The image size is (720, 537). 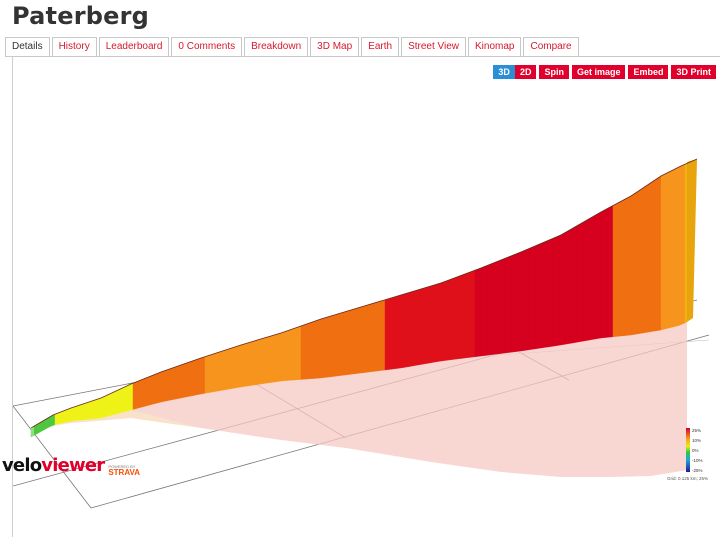 I want to click on profile-start-cap, so click(x=32, y=432).